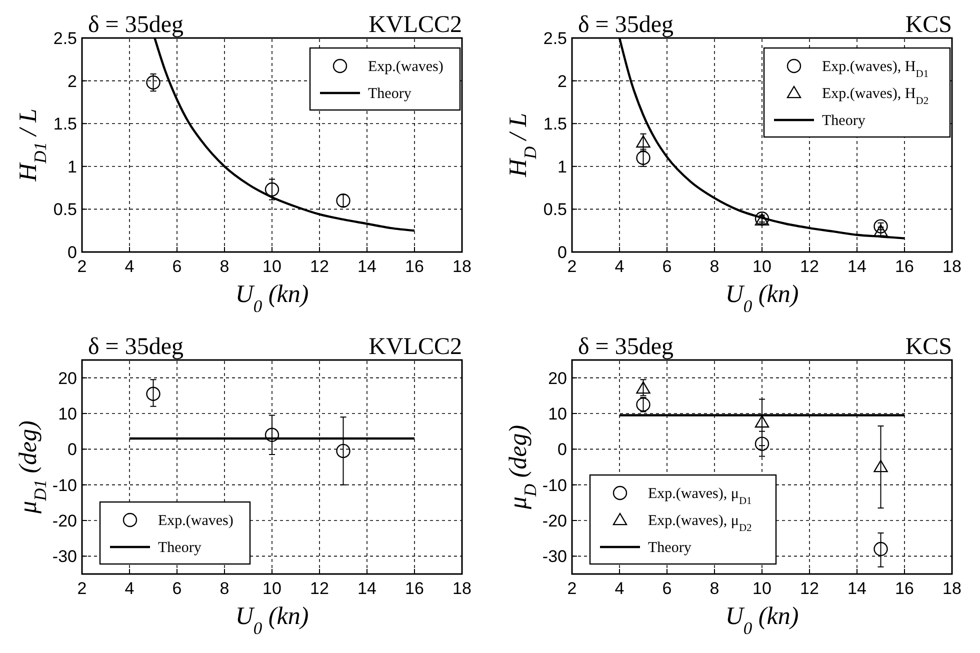  Describe the element at coordinates (875, 96) in the screenshot. I see `legend-label: Exp.(waves), H$_{D2}$` at that location.